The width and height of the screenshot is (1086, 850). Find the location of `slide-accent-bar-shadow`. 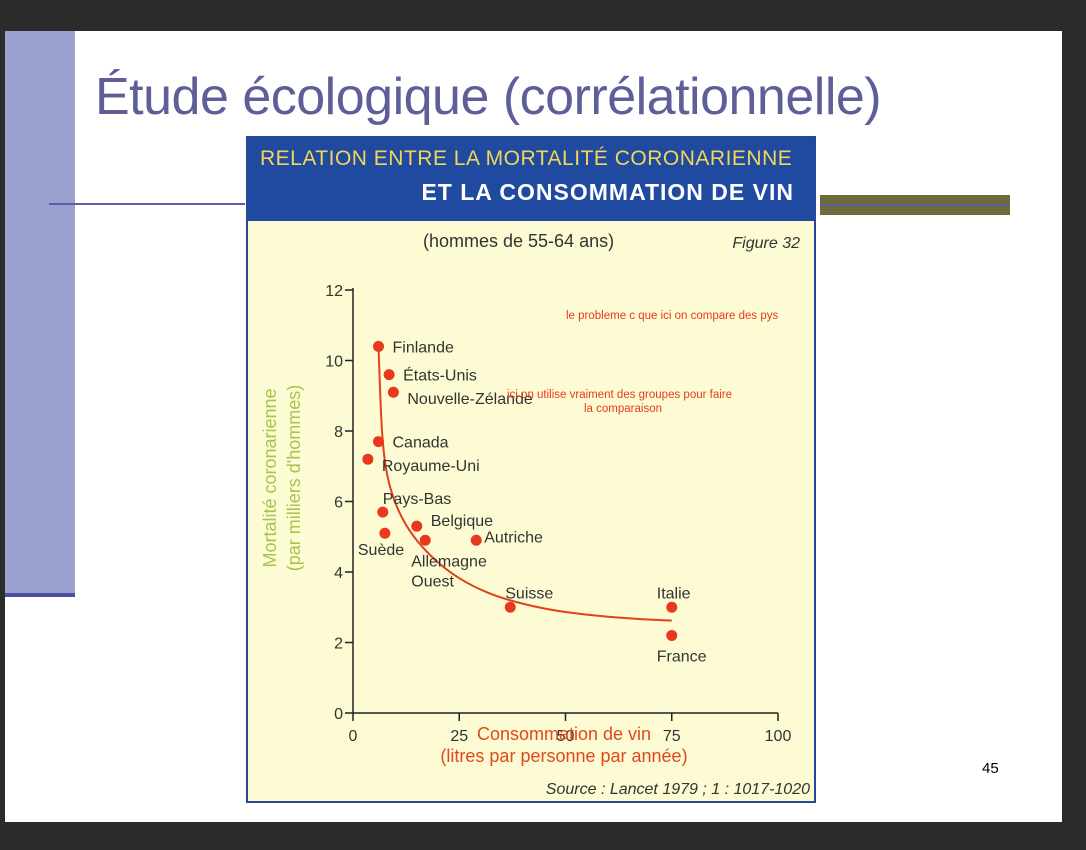

slide-accent-bar-shadow is located at coordinates (40, 595).